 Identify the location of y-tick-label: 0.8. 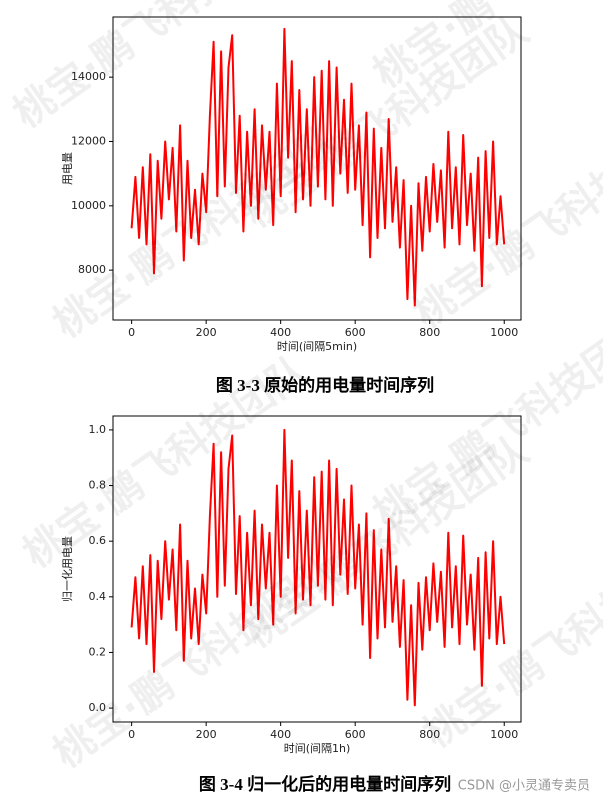
(98, 485).